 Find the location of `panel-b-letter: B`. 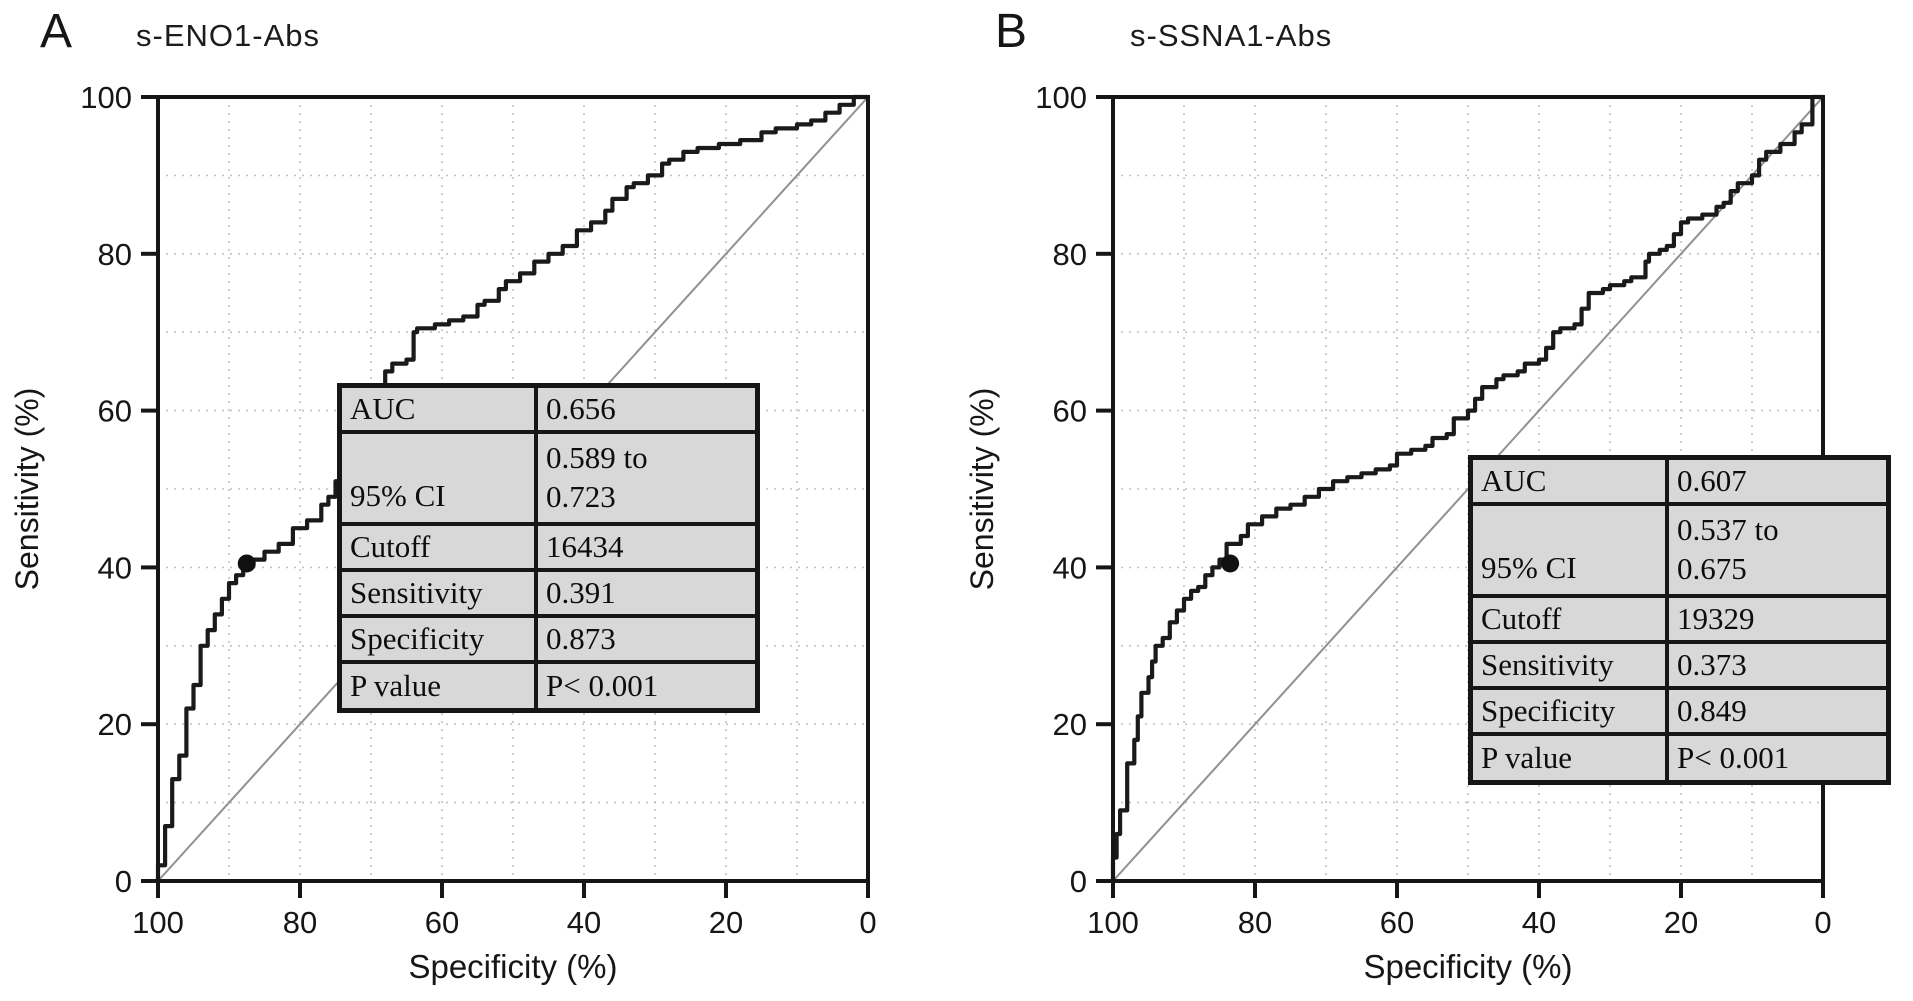

panel-b-letter: B is located at coordinates (1011, 31).